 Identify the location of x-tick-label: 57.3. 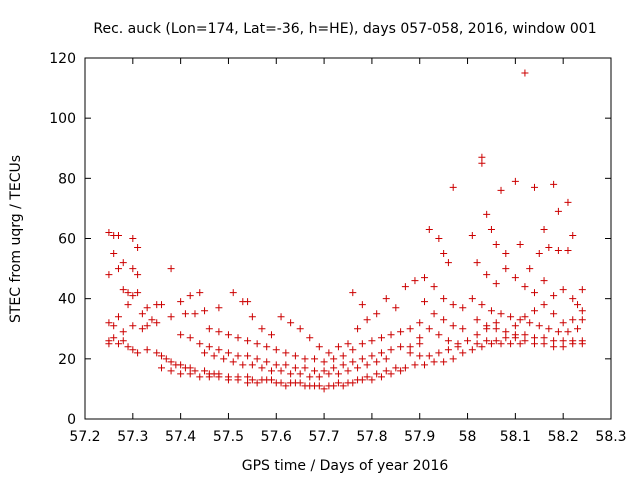
(132, 437).